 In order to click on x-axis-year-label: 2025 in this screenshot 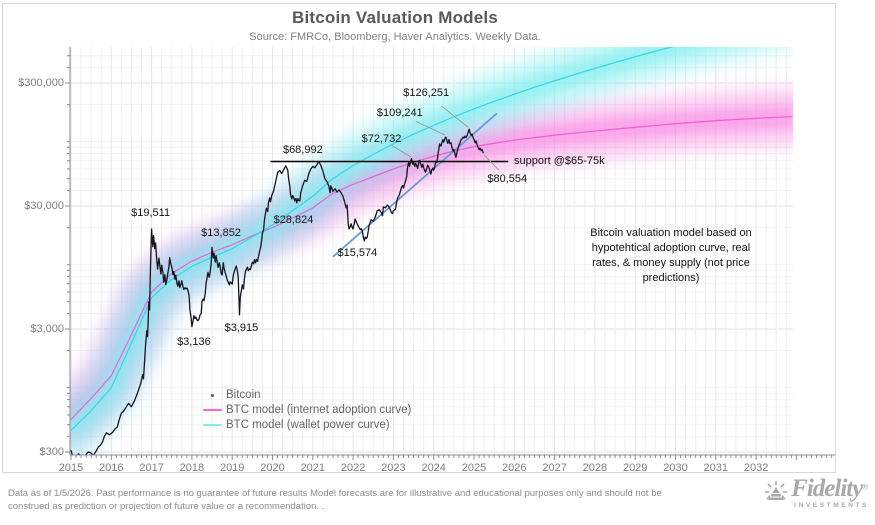, I will do `click(474, 468)`.